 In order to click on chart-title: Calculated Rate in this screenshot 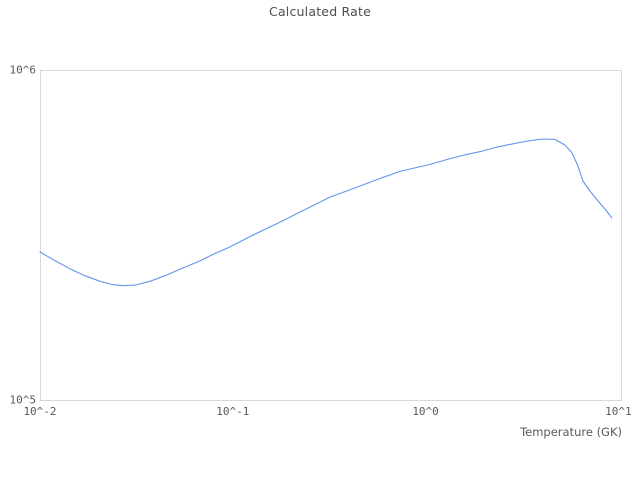, I will do `click(320, 11)`.